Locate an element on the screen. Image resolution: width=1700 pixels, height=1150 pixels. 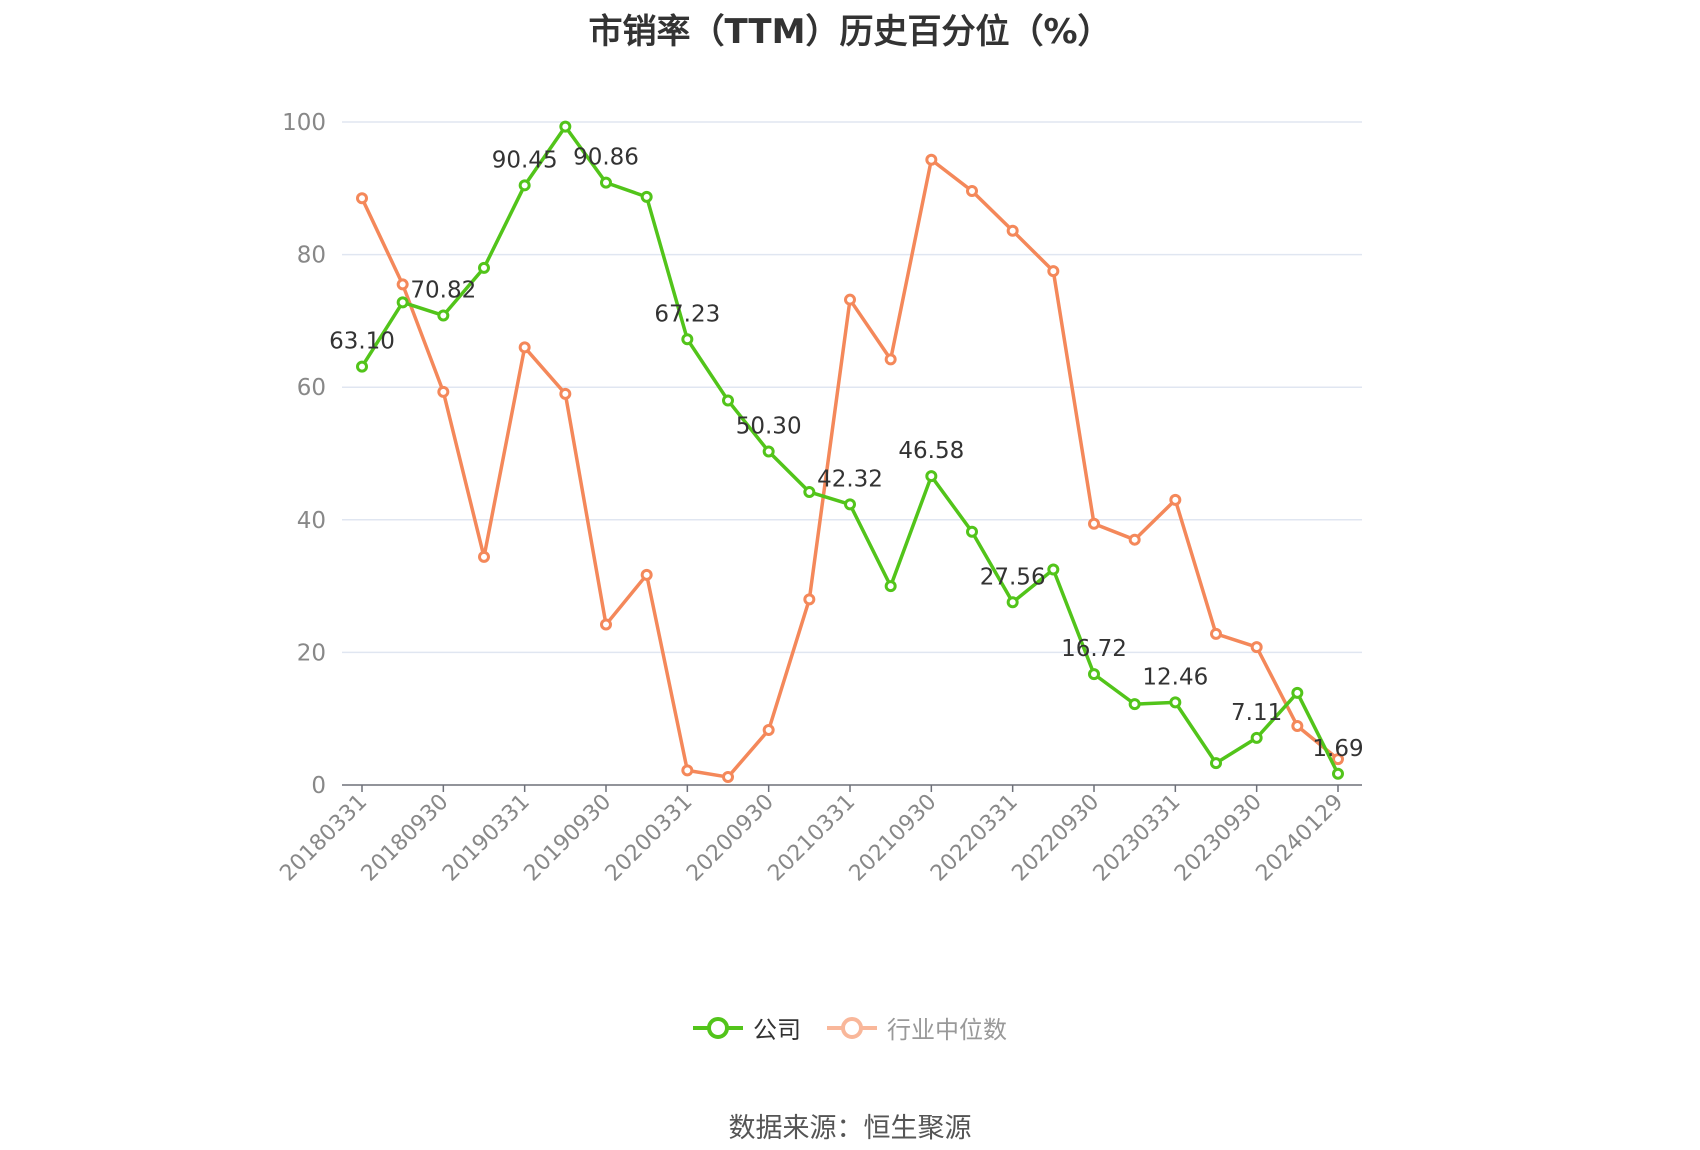
y-tick-label: 0 is located at coordinates (318, 786).